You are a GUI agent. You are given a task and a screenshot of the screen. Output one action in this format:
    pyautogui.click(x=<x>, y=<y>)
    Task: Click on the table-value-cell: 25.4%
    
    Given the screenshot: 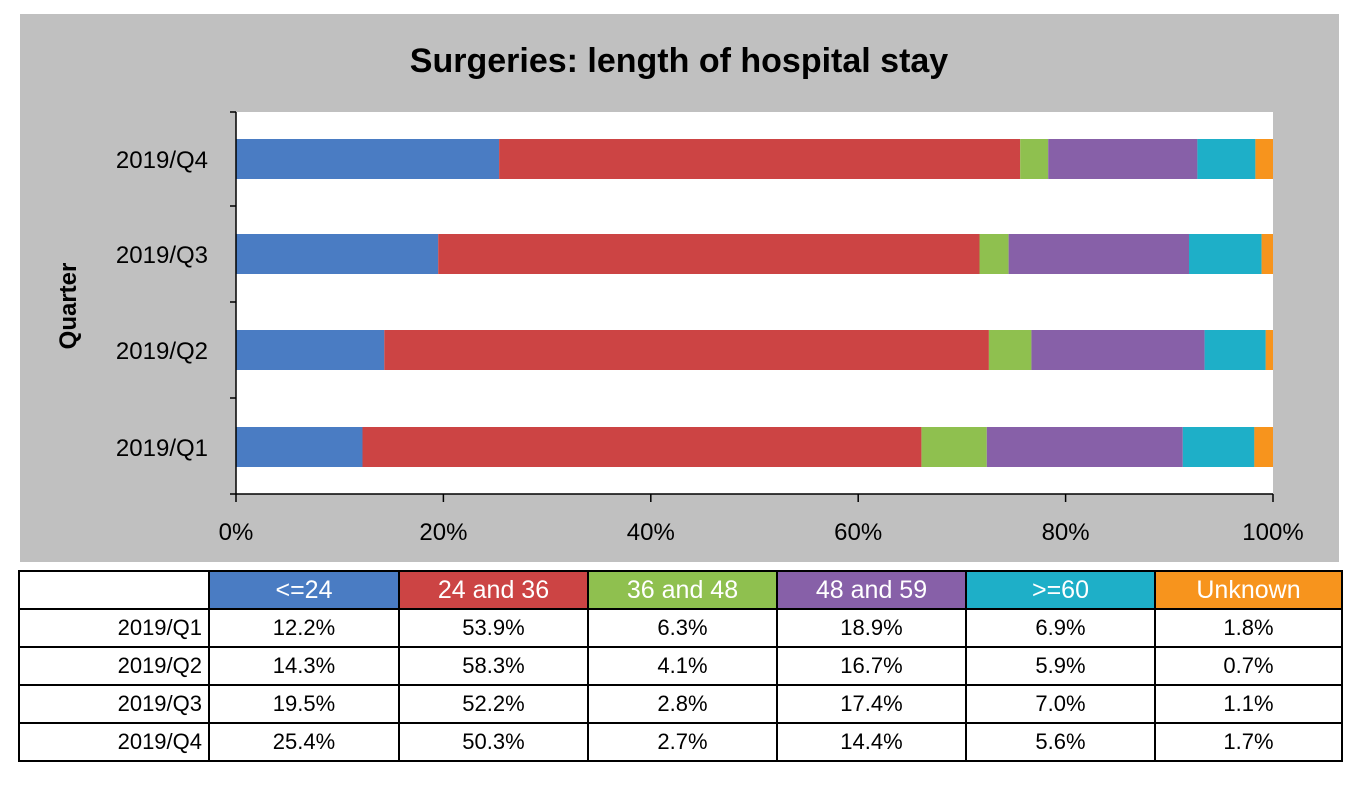 What is the action you would take?
    pyautogui.click(x=304, y=742)
    